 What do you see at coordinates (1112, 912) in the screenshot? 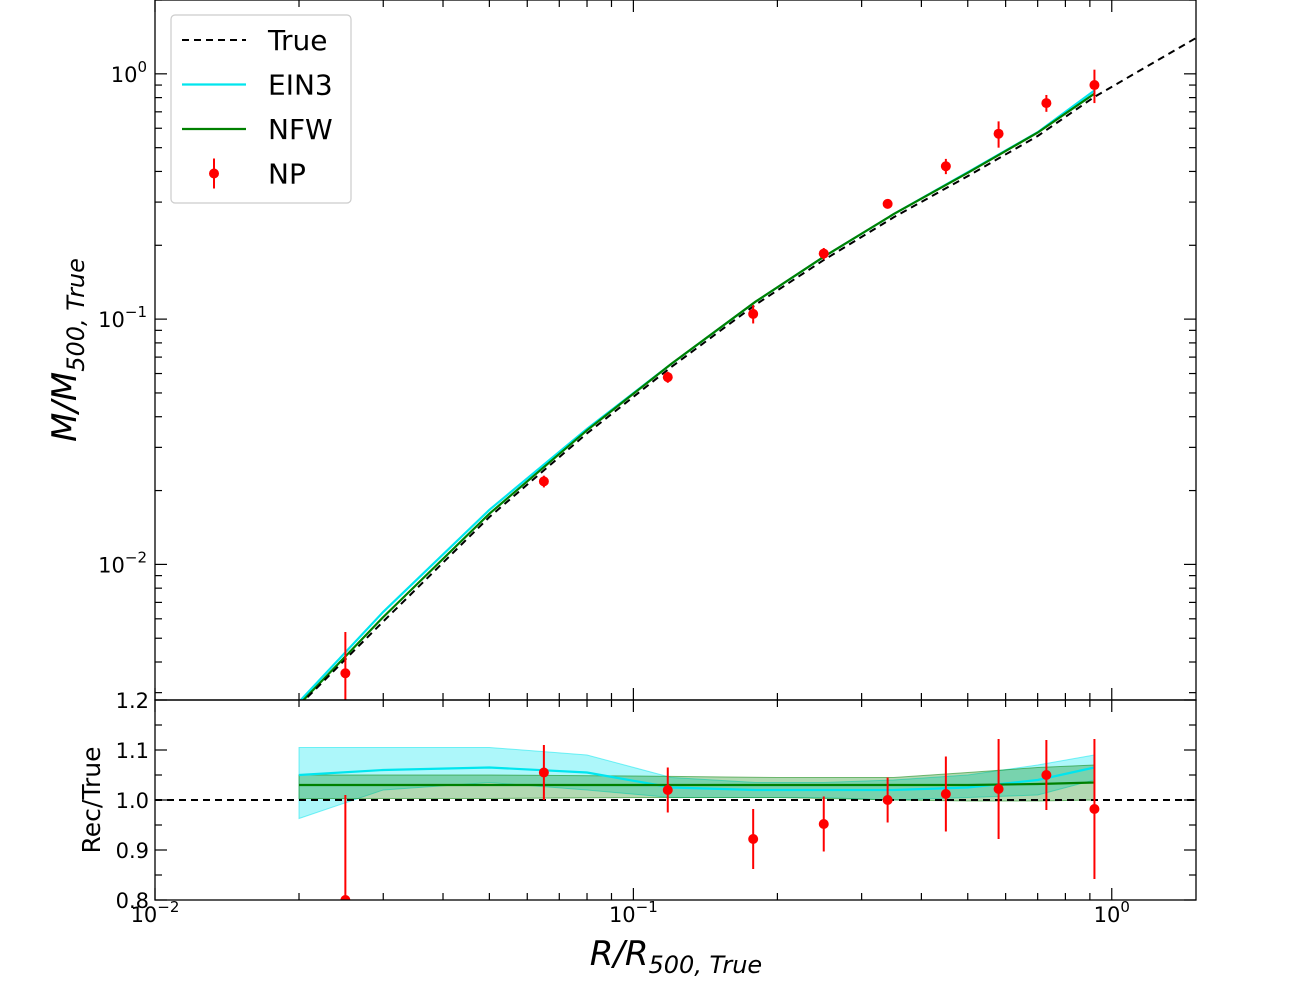
I see `x-tick-label: 10⁰` at bounding box center [1112, 912].